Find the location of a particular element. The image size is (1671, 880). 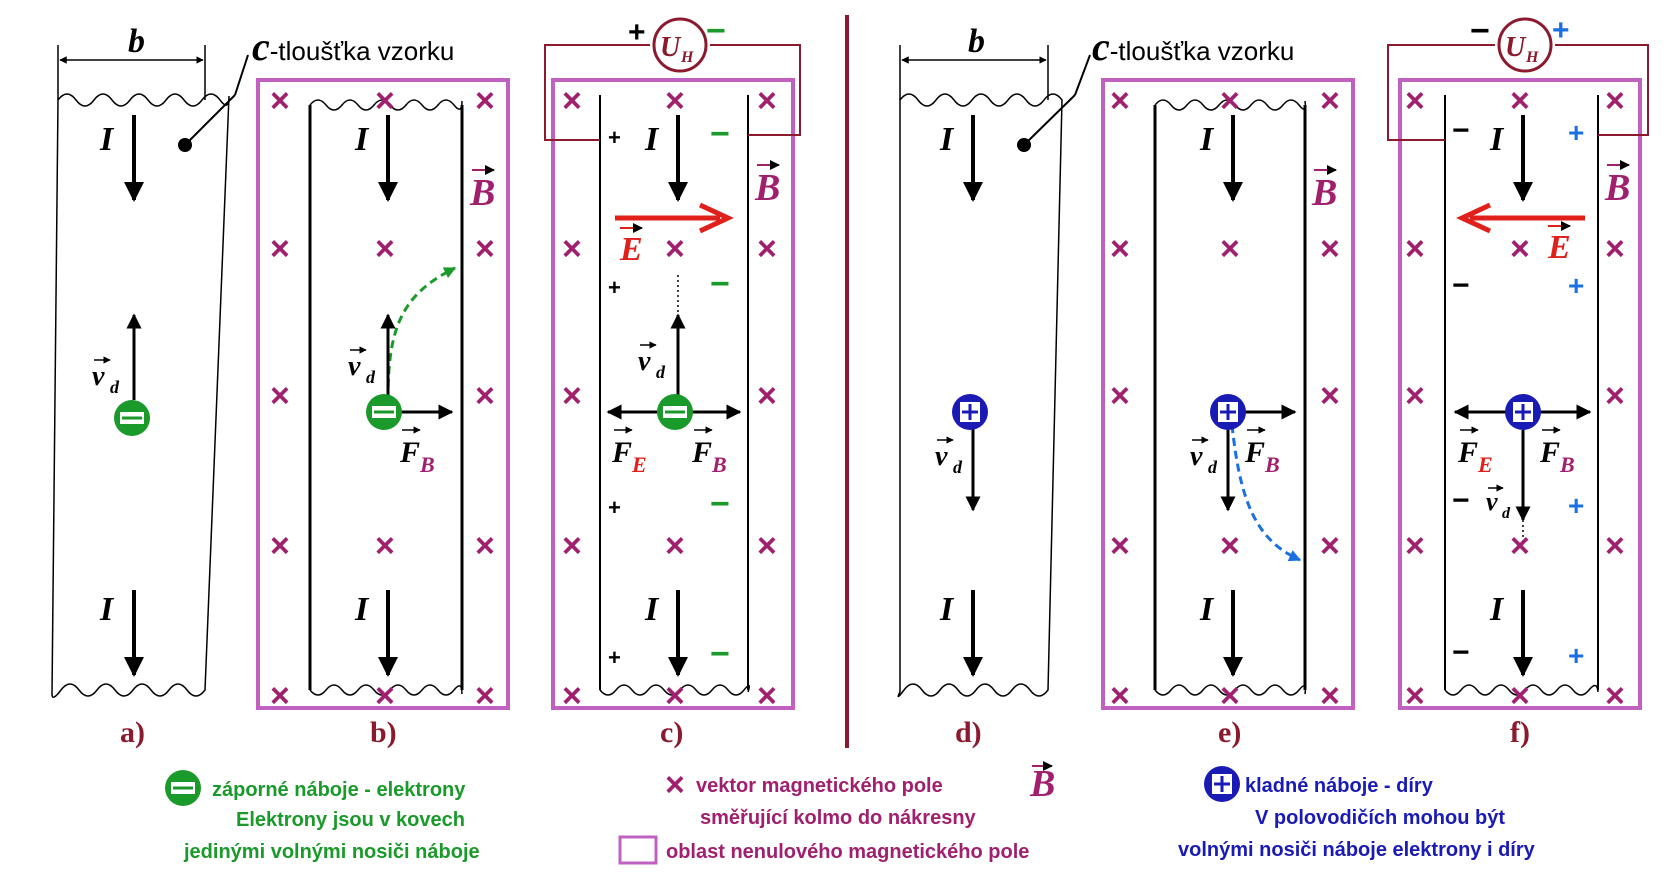

force-b-label-f: F is located at coordinates (1549, 452).